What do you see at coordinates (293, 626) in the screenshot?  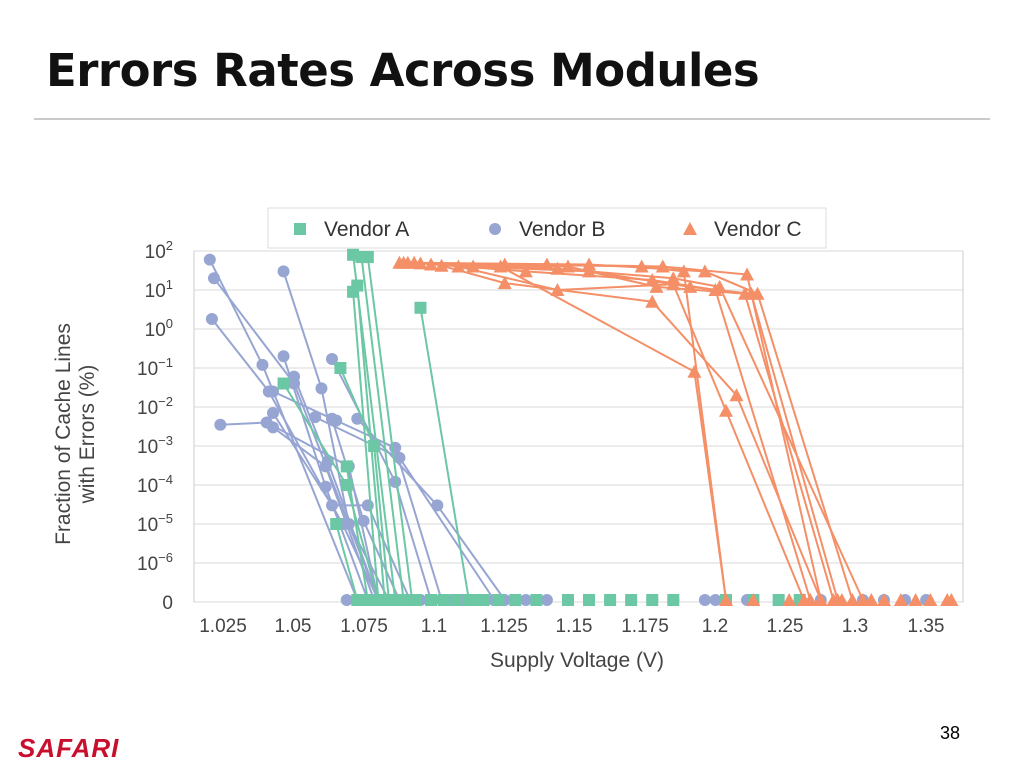 I see `x-tick-label: 1.05` at bounding box center [293, 626].